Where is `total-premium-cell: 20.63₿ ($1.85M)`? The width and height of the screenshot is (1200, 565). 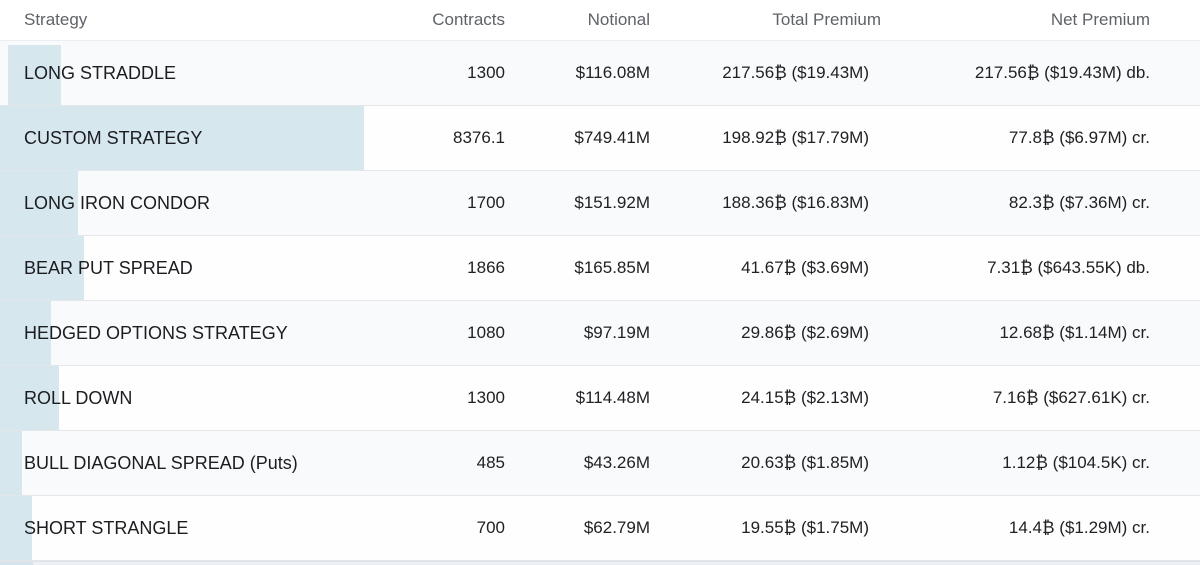 total-premium-cell: 20.63₿ ($1.85M) is located at coordinates (805, 462).